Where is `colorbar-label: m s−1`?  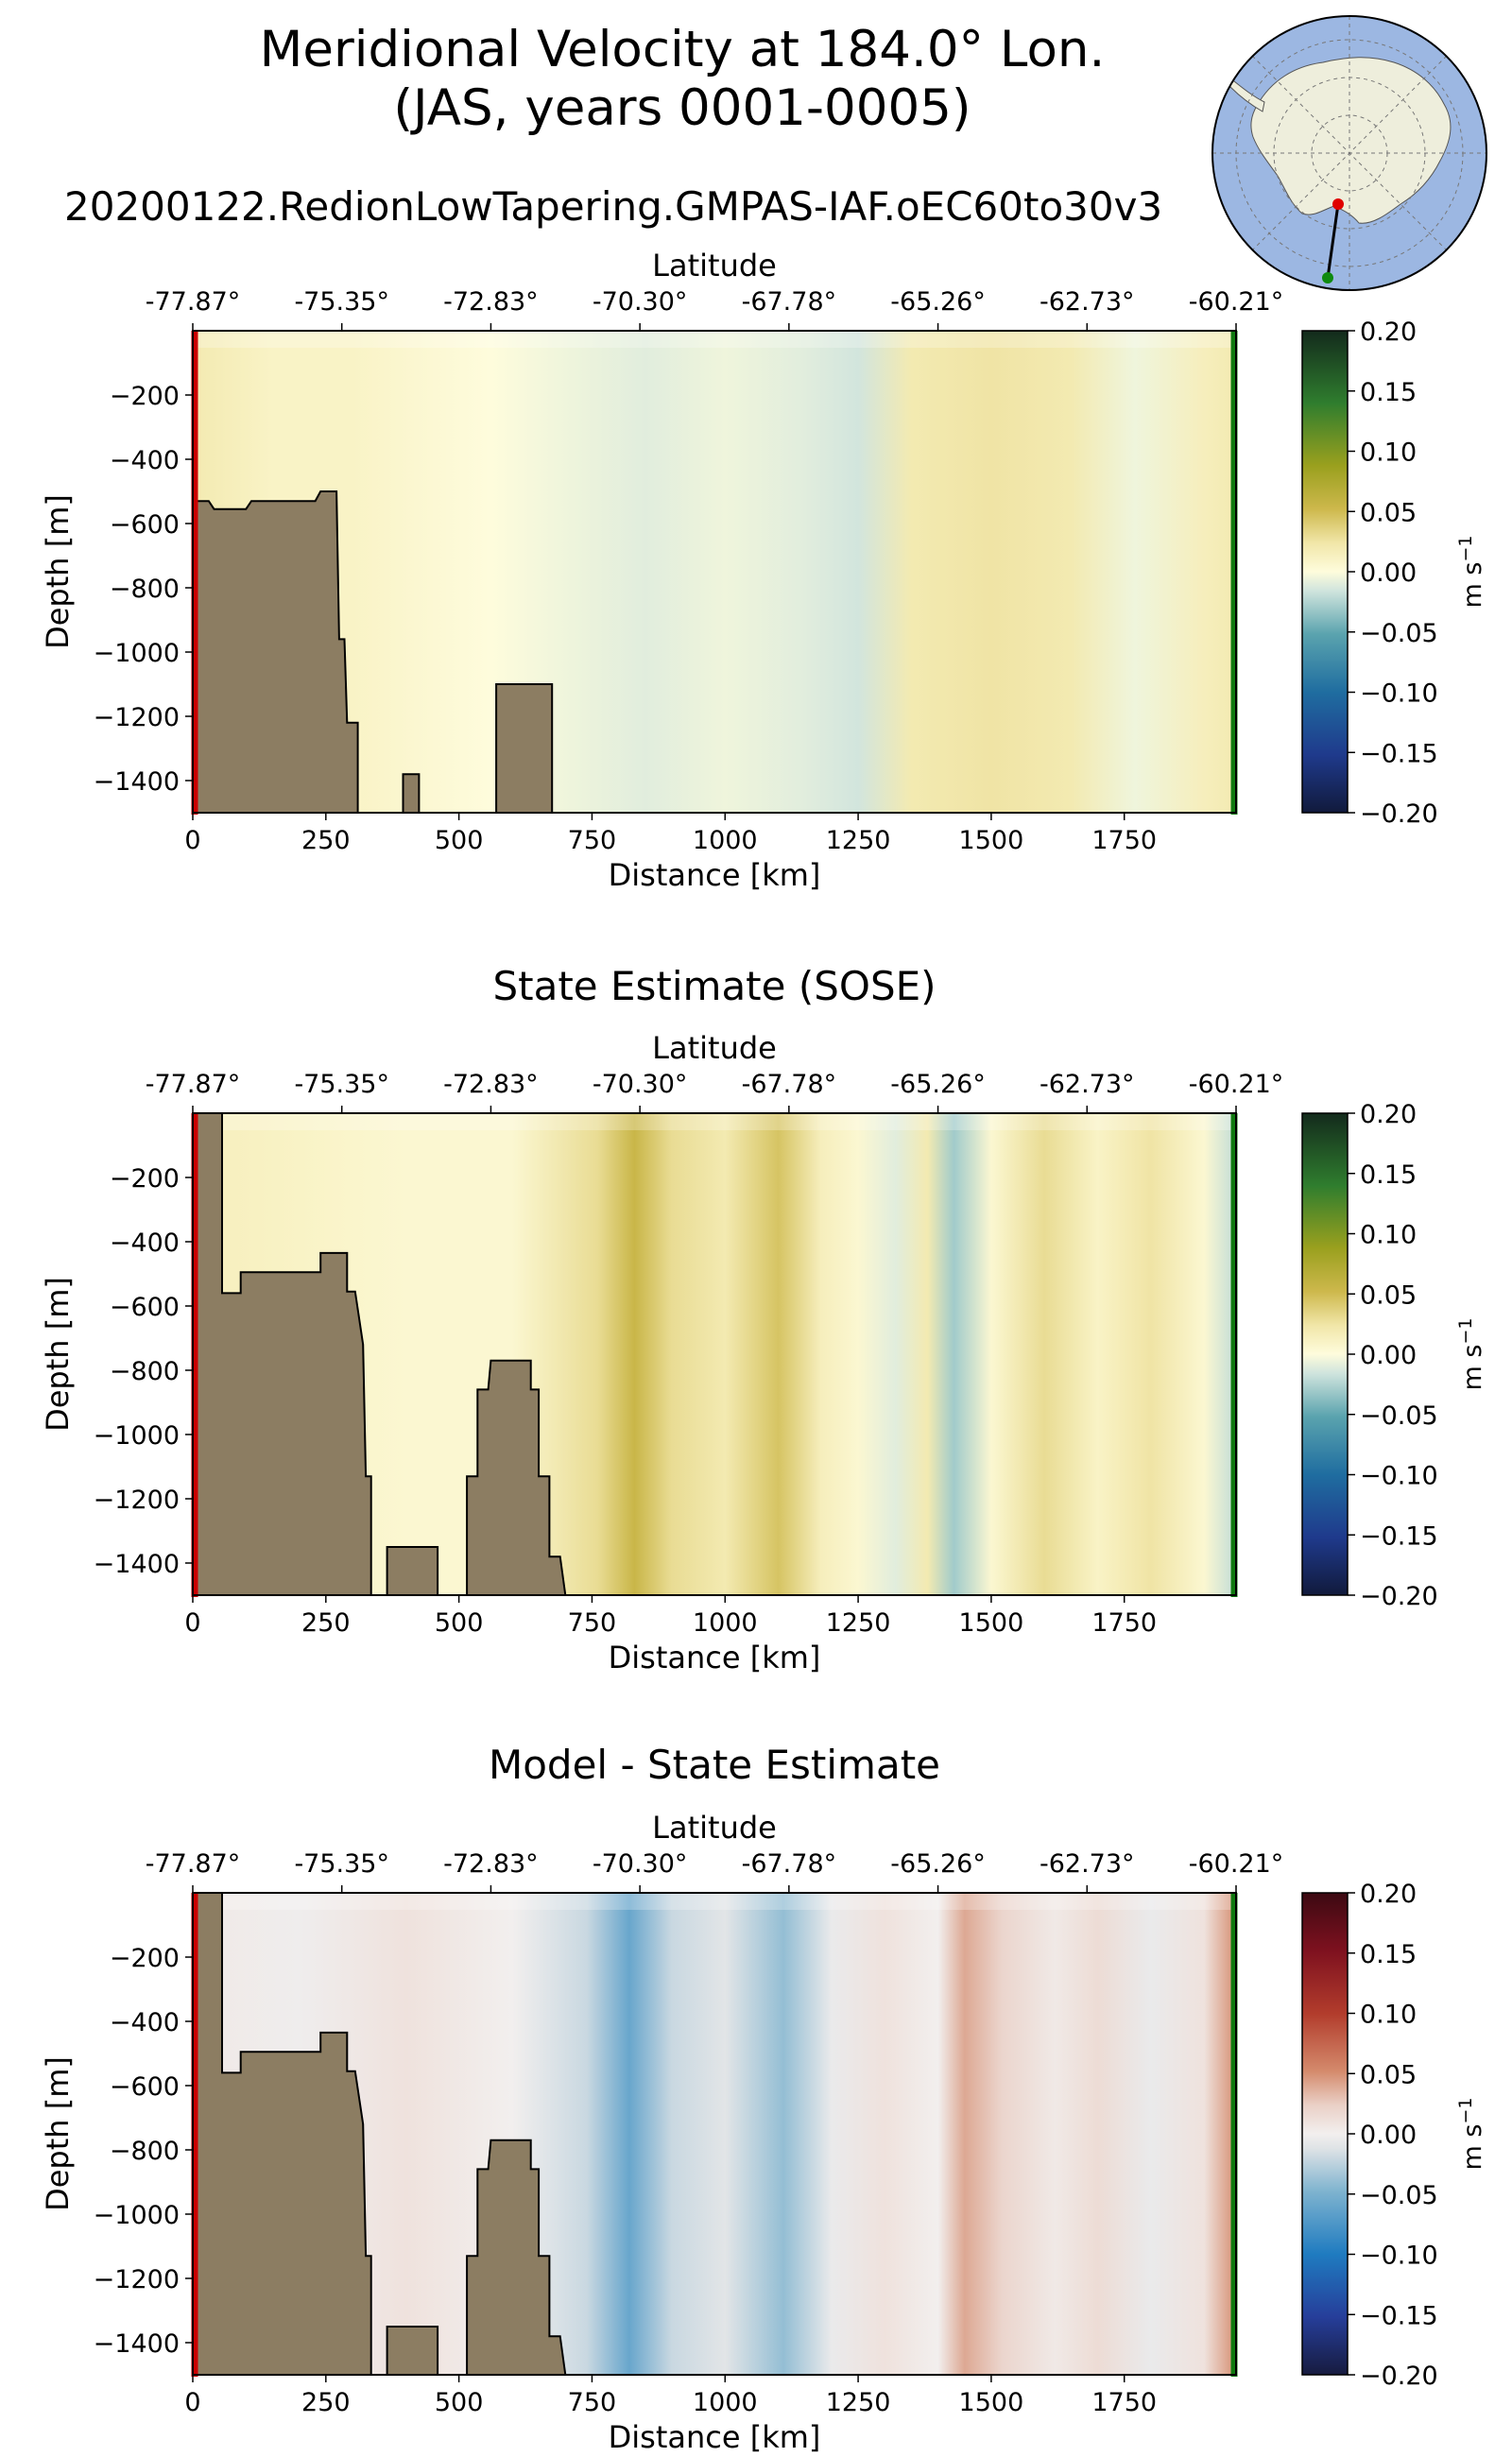
colorbar-label: m s−1 is located at coordinates (1471, 1354).